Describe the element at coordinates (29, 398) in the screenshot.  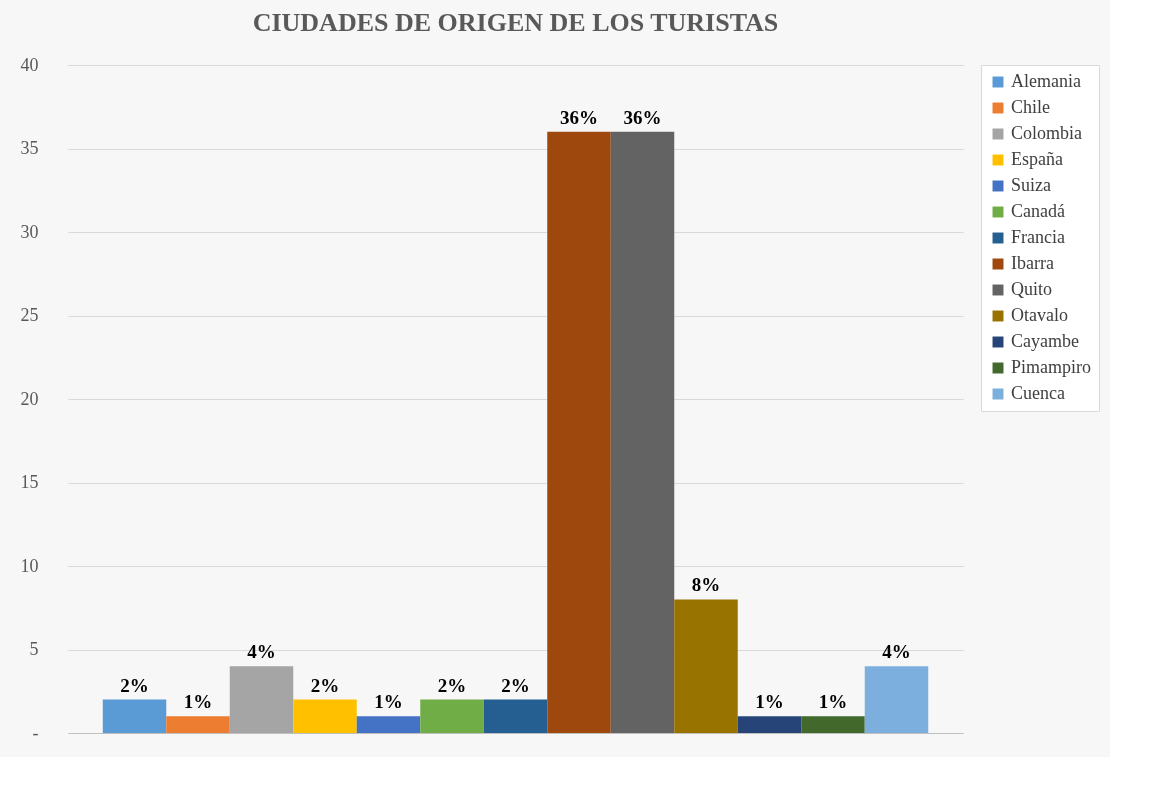
I see `y-tick-label: 20` at that location.